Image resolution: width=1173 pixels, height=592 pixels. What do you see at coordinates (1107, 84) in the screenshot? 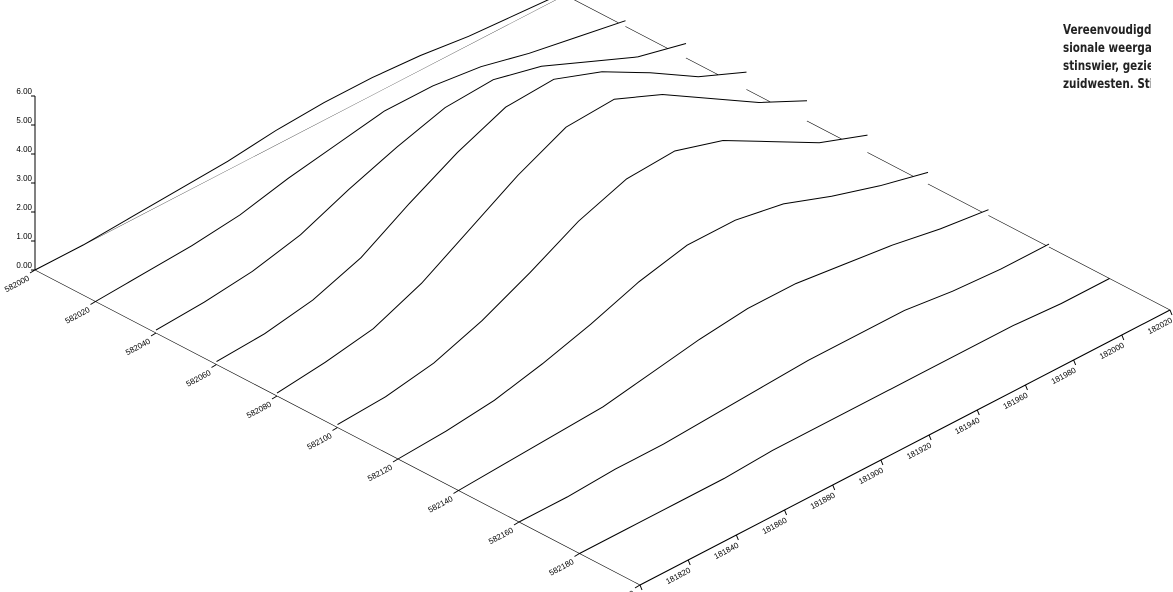
I see `caption-line: zuidwesten. Stich` at bounding box center [1107, 84].